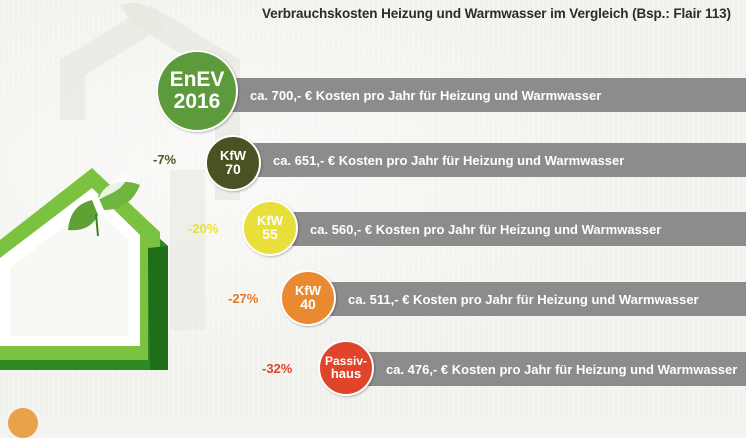 The image size is (746, 438). Describe the element at coordinates (165, 159) in the screenshot. I see `change-2: -7%` at that location.